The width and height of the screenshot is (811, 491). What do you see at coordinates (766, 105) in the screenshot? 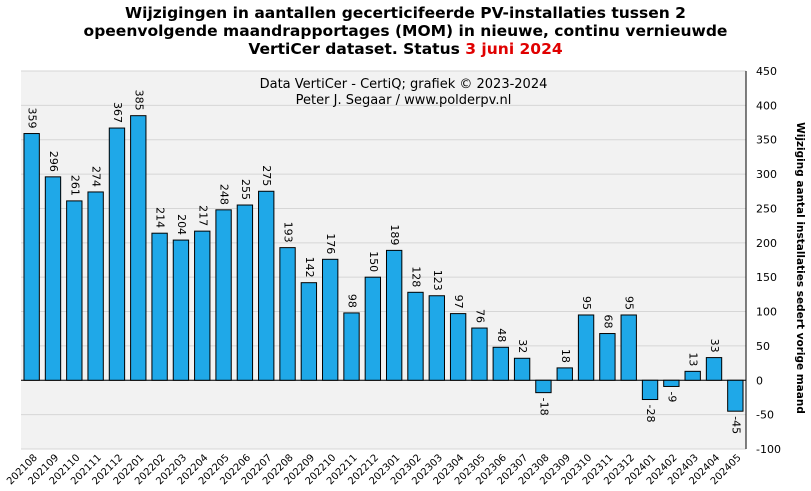
I see `y-tick-label: 400` at bounding box center [766, 105].